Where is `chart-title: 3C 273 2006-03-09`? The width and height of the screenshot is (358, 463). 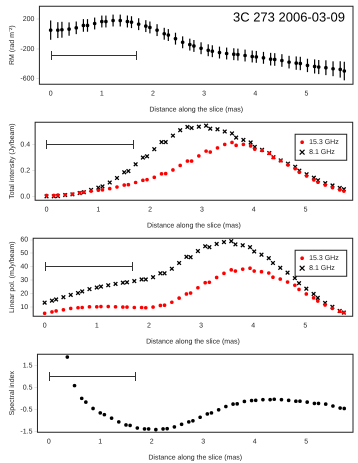
chart-title: 3C 273 2006-03-09 is located at coordinates (288, 16).